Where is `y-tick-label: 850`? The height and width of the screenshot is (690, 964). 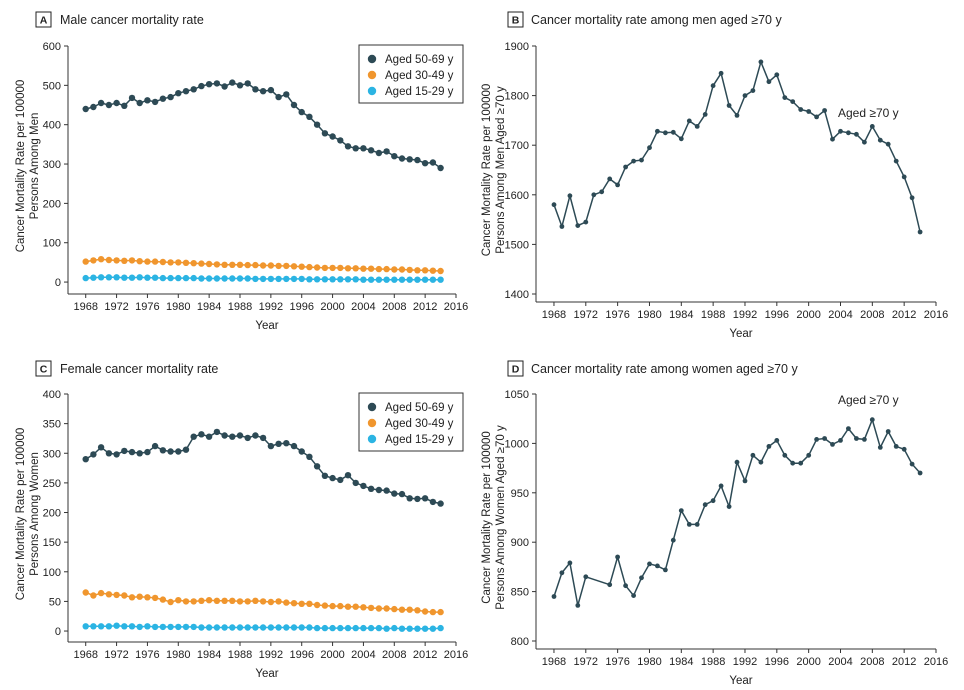
y-tick-label: 850 is located at coordinates (520, 593).